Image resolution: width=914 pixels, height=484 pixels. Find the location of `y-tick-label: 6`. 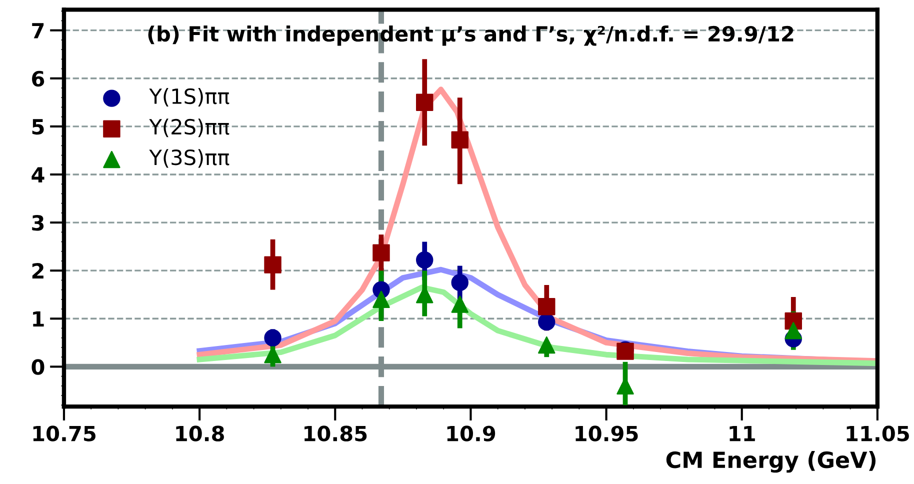

y-tick-label: 6 is located at coordinates (38, 78).